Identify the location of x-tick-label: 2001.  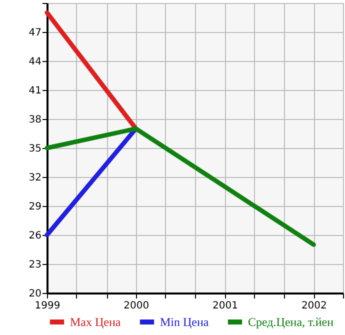
(225, 306).